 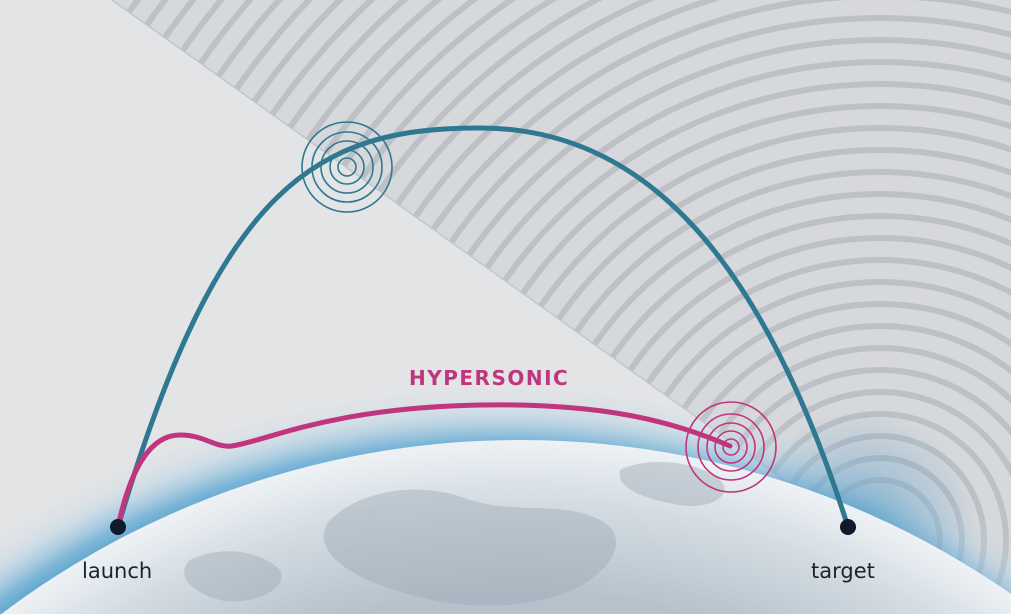 What do you see at coordinates (489, 378) in the screenshot?
I see `hypersonic-label: HYPERSONIC` at bounding box center [489, 378].